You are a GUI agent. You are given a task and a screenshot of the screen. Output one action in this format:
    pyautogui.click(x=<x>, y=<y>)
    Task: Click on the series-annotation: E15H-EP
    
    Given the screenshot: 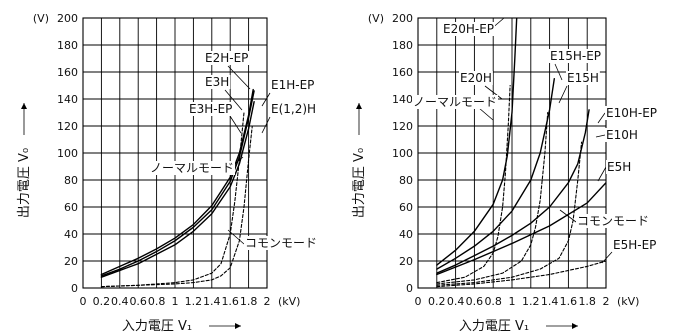 What is the action you would take?
    pyautogui.click(x=575, y=56)
    